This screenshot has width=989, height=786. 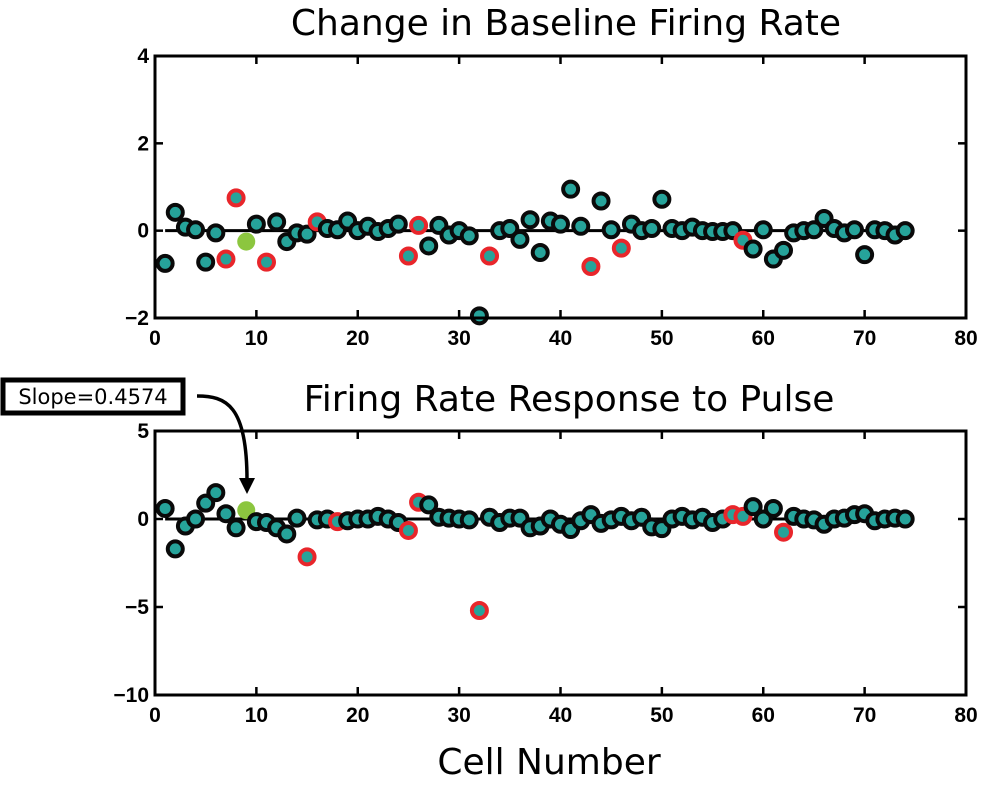 I want to click on panel-1-title: Change in Baseline Firing Rate, so click(x=566, y=23).